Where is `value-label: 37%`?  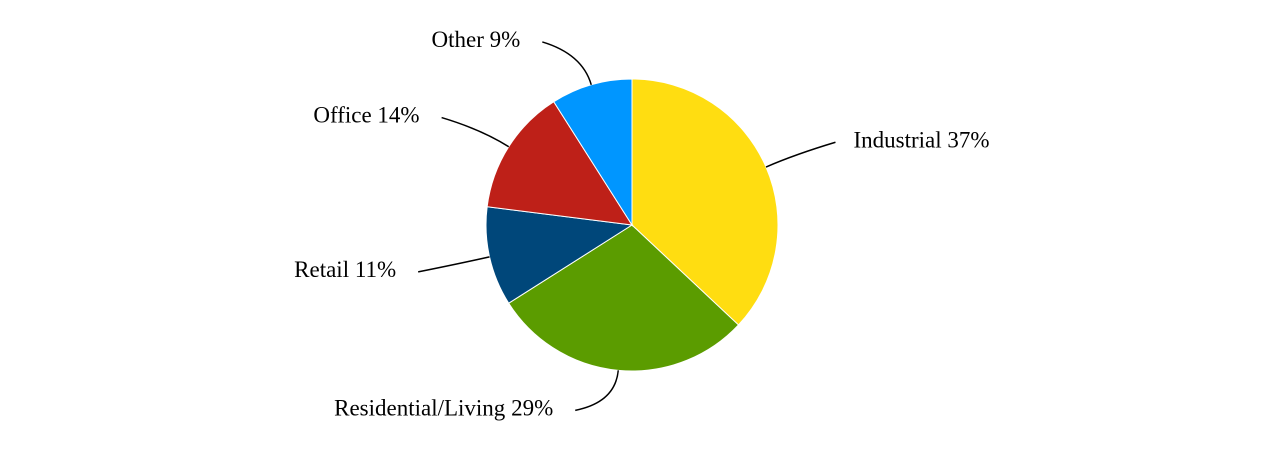
value-label: 37% is located at coordinates (968, 140).